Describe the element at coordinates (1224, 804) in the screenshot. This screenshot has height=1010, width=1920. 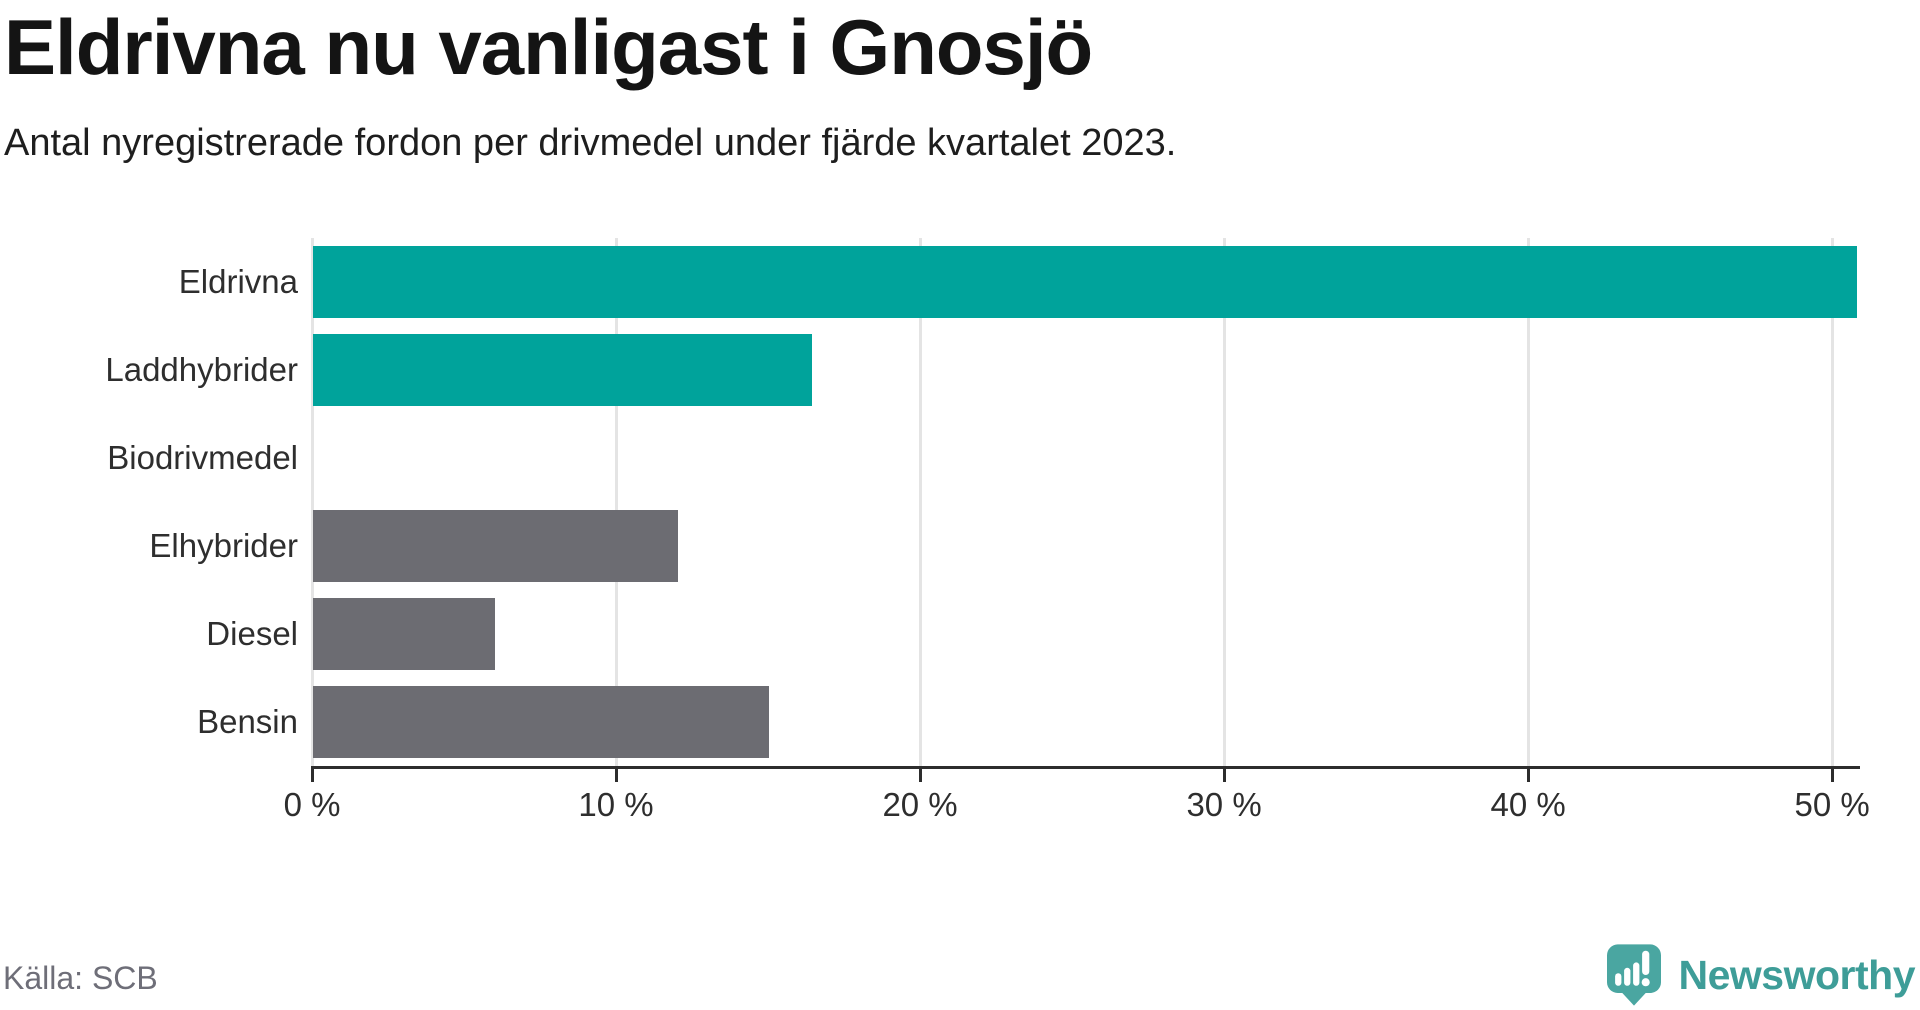
I see `tick-label-30: 30 %` at that location.